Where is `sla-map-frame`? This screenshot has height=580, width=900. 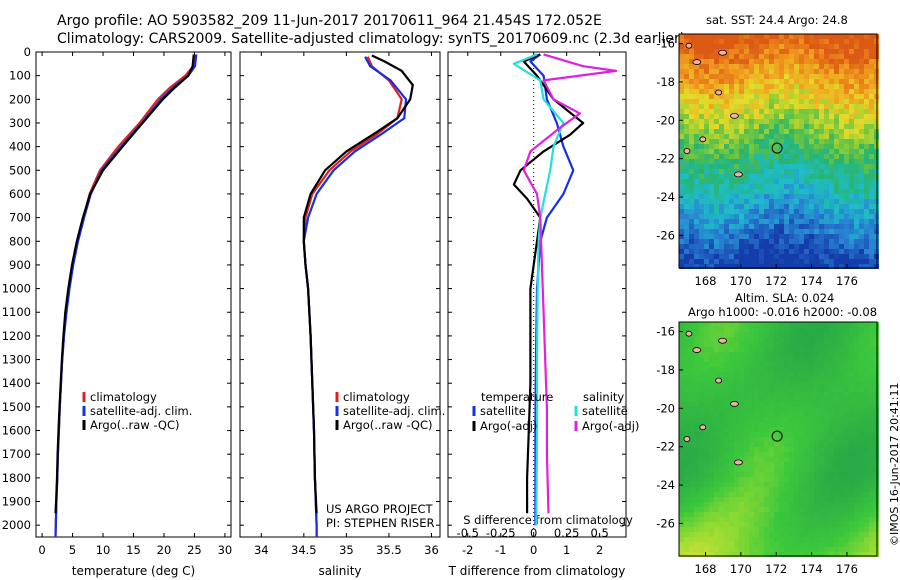 sla-map-frame is located at coordinates (778, 439).